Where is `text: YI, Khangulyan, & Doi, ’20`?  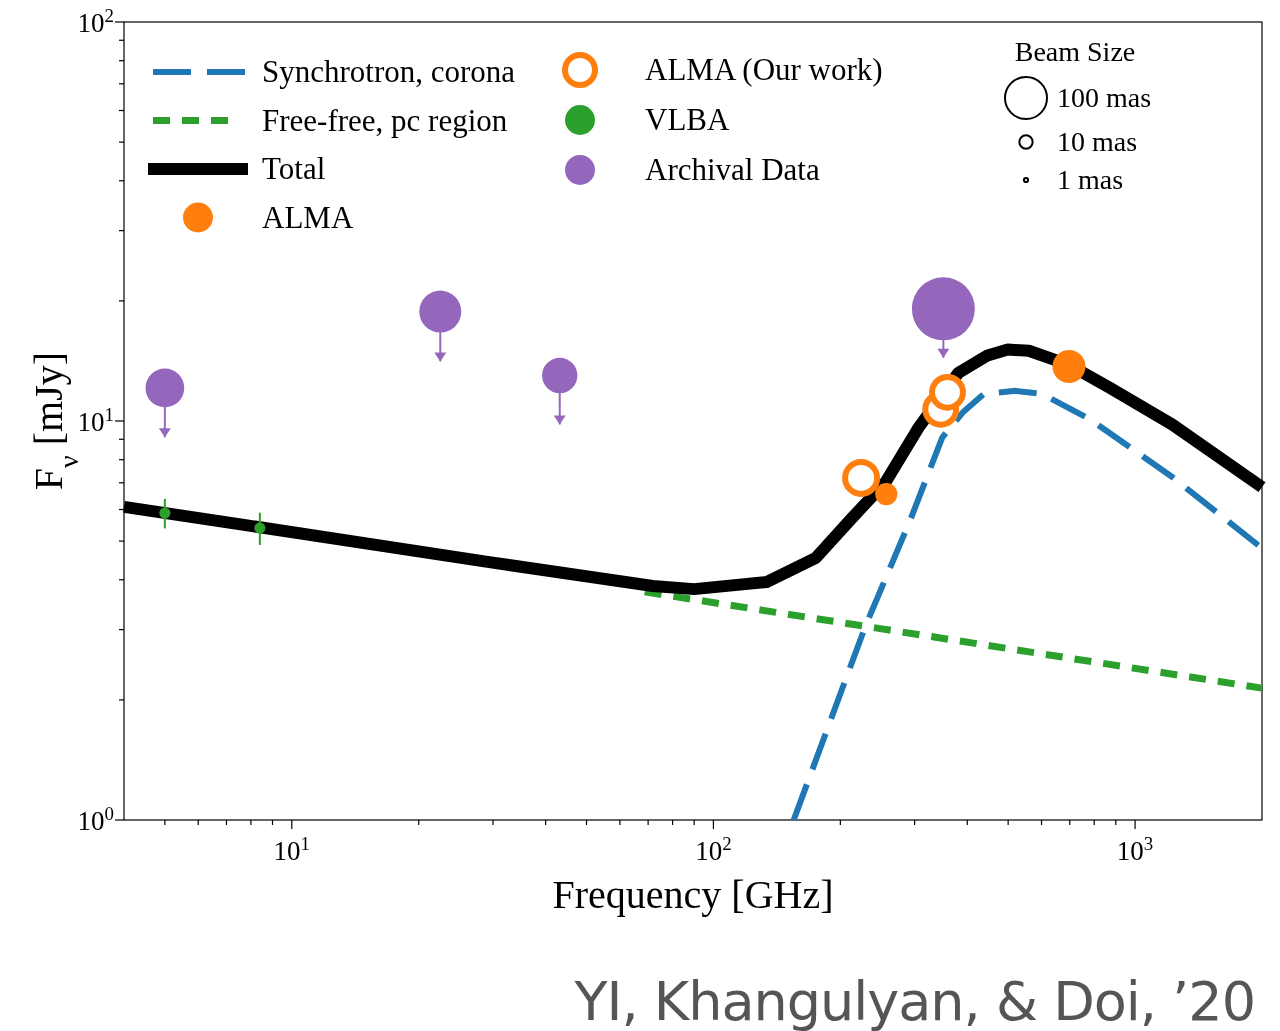
text: YI, Khangulyan, & Doi, ’20 is located at coordinates (914, 1000).